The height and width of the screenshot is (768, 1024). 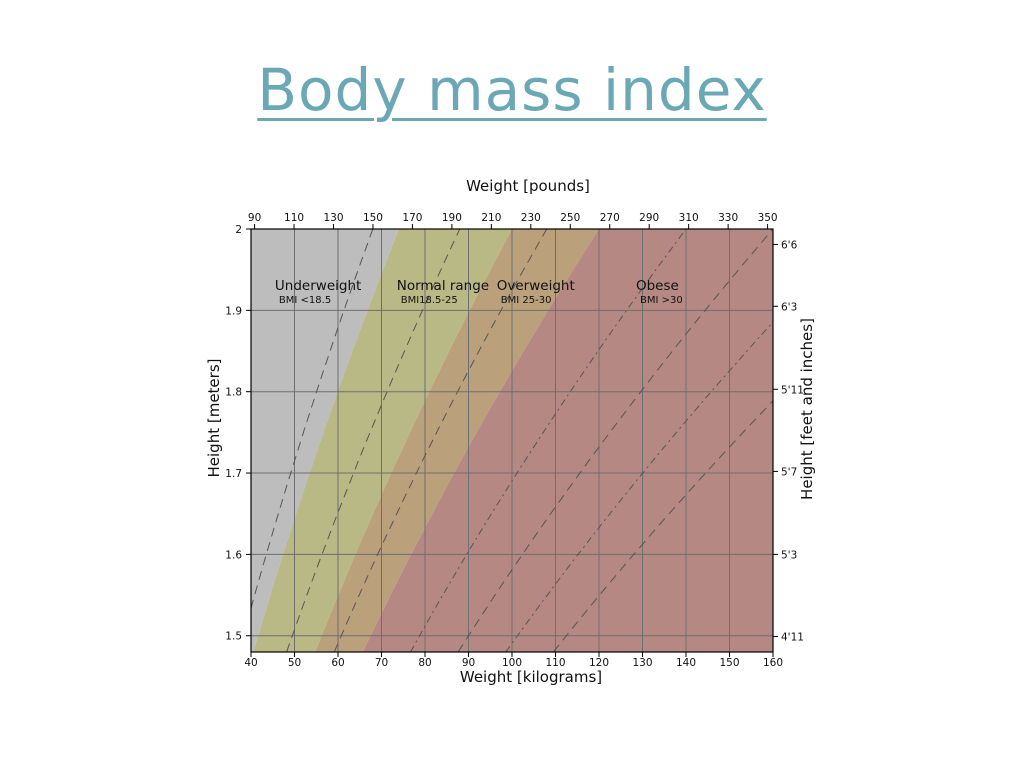 I want to click on y-right-tick-label: 6'6, so click(x=789, y=245).